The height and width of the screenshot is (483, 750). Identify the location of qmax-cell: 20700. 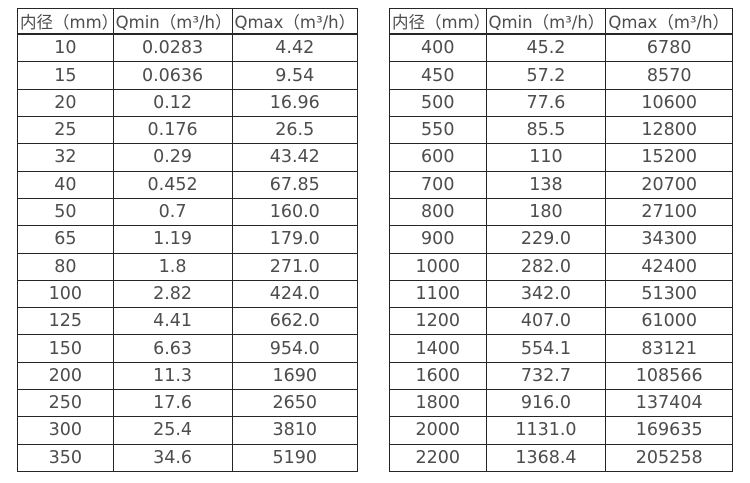
(669, 184).